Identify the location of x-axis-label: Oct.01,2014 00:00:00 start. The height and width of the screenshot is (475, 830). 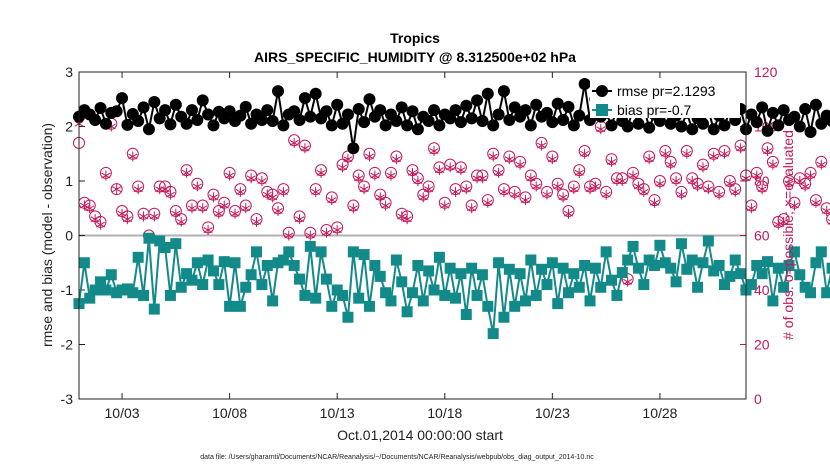
(420, 435).